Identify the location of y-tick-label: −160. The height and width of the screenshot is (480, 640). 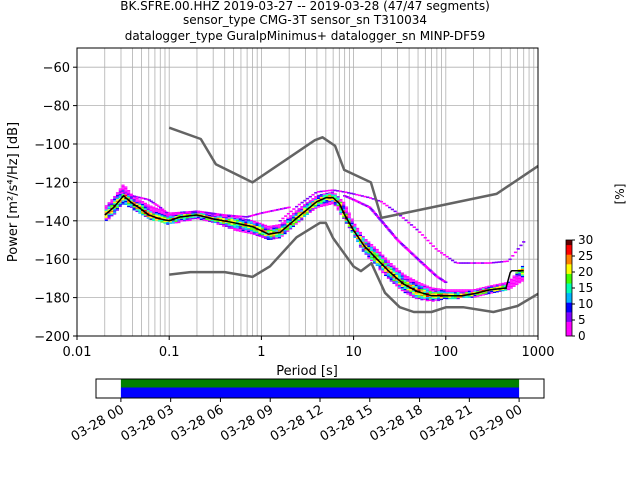
(52, 260).